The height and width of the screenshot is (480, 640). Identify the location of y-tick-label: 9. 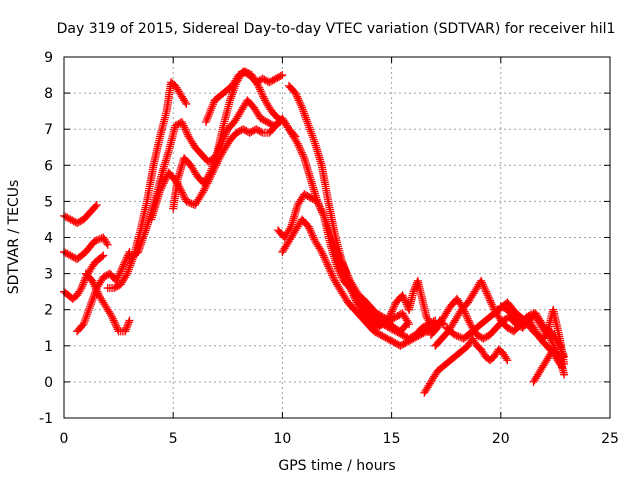
(48, 58).